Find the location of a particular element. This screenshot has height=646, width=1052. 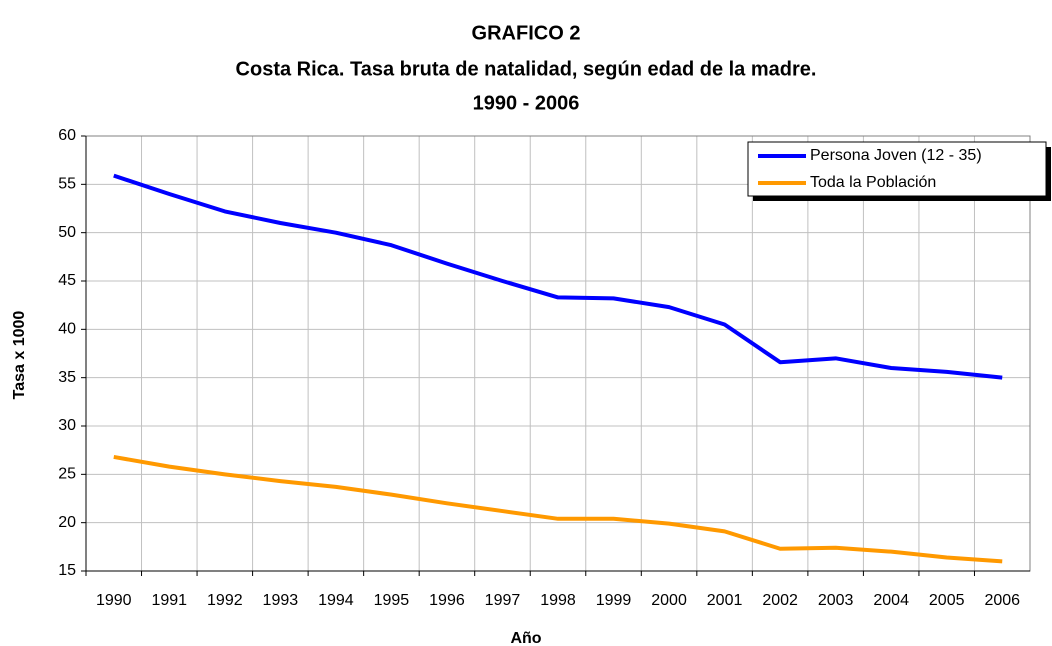

x-tick-label: 1994 is located at coordinates (336, 600).